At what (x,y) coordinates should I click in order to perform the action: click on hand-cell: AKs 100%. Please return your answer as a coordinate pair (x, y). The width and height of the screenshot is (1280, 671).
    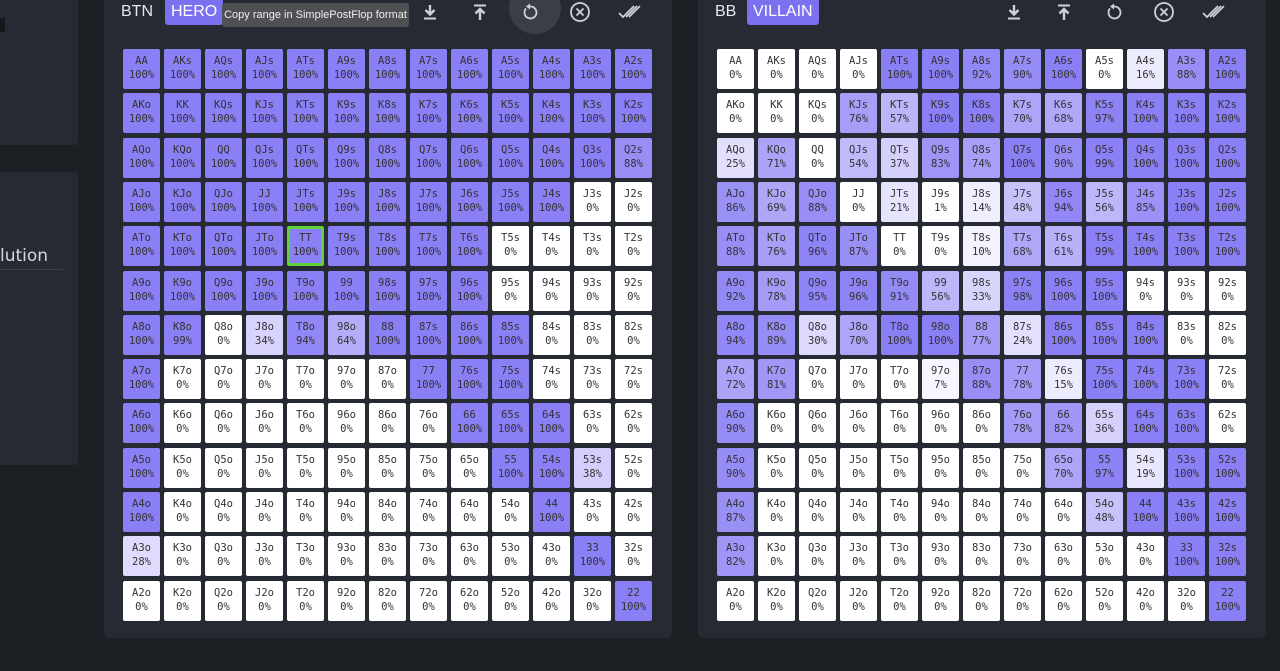
    Looking at the image, I should click on (182, 69).